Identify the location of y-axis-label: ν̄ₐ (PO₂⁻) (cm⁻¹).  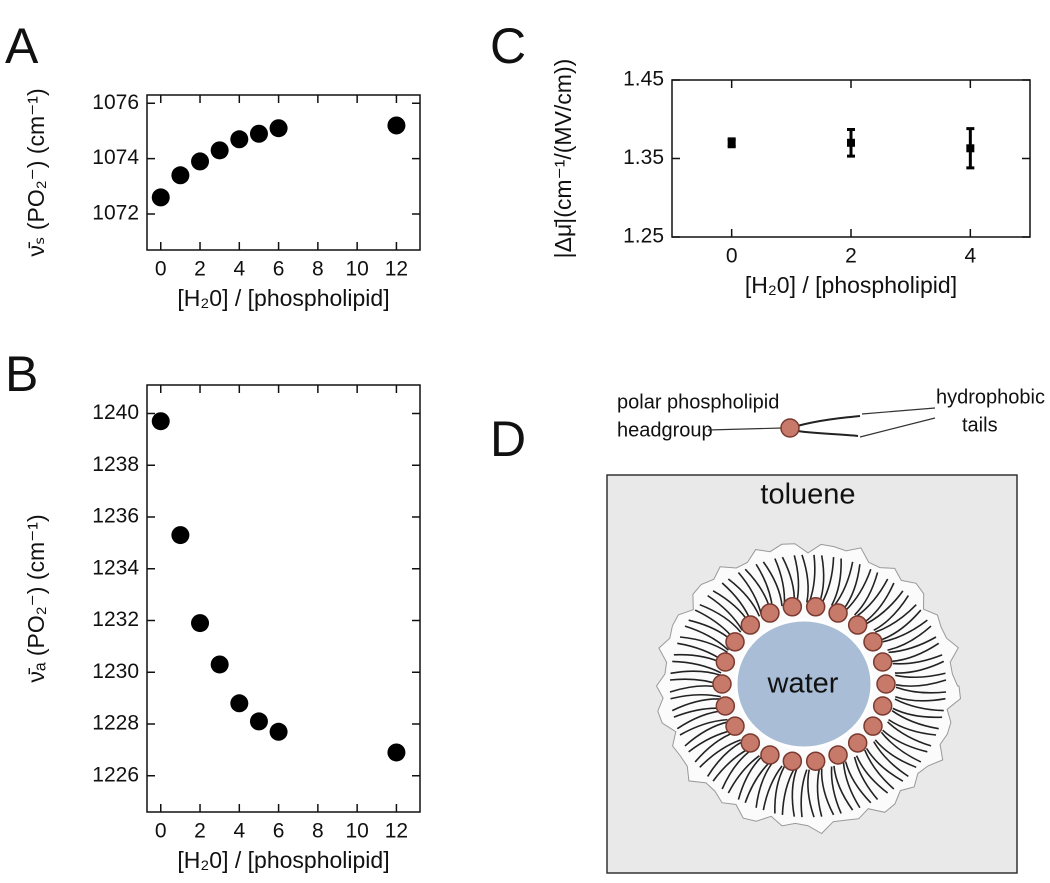
(36, 598).